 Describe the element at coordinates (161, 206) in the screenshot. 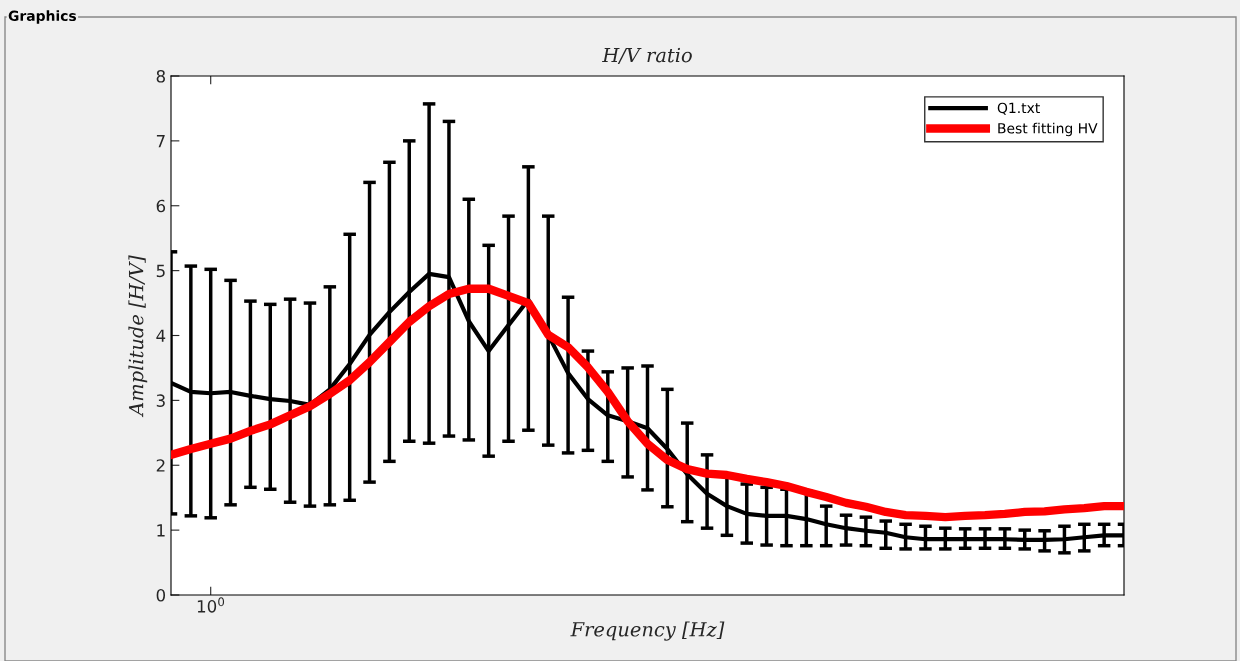

I see `y-tick-label: 6` at that location.